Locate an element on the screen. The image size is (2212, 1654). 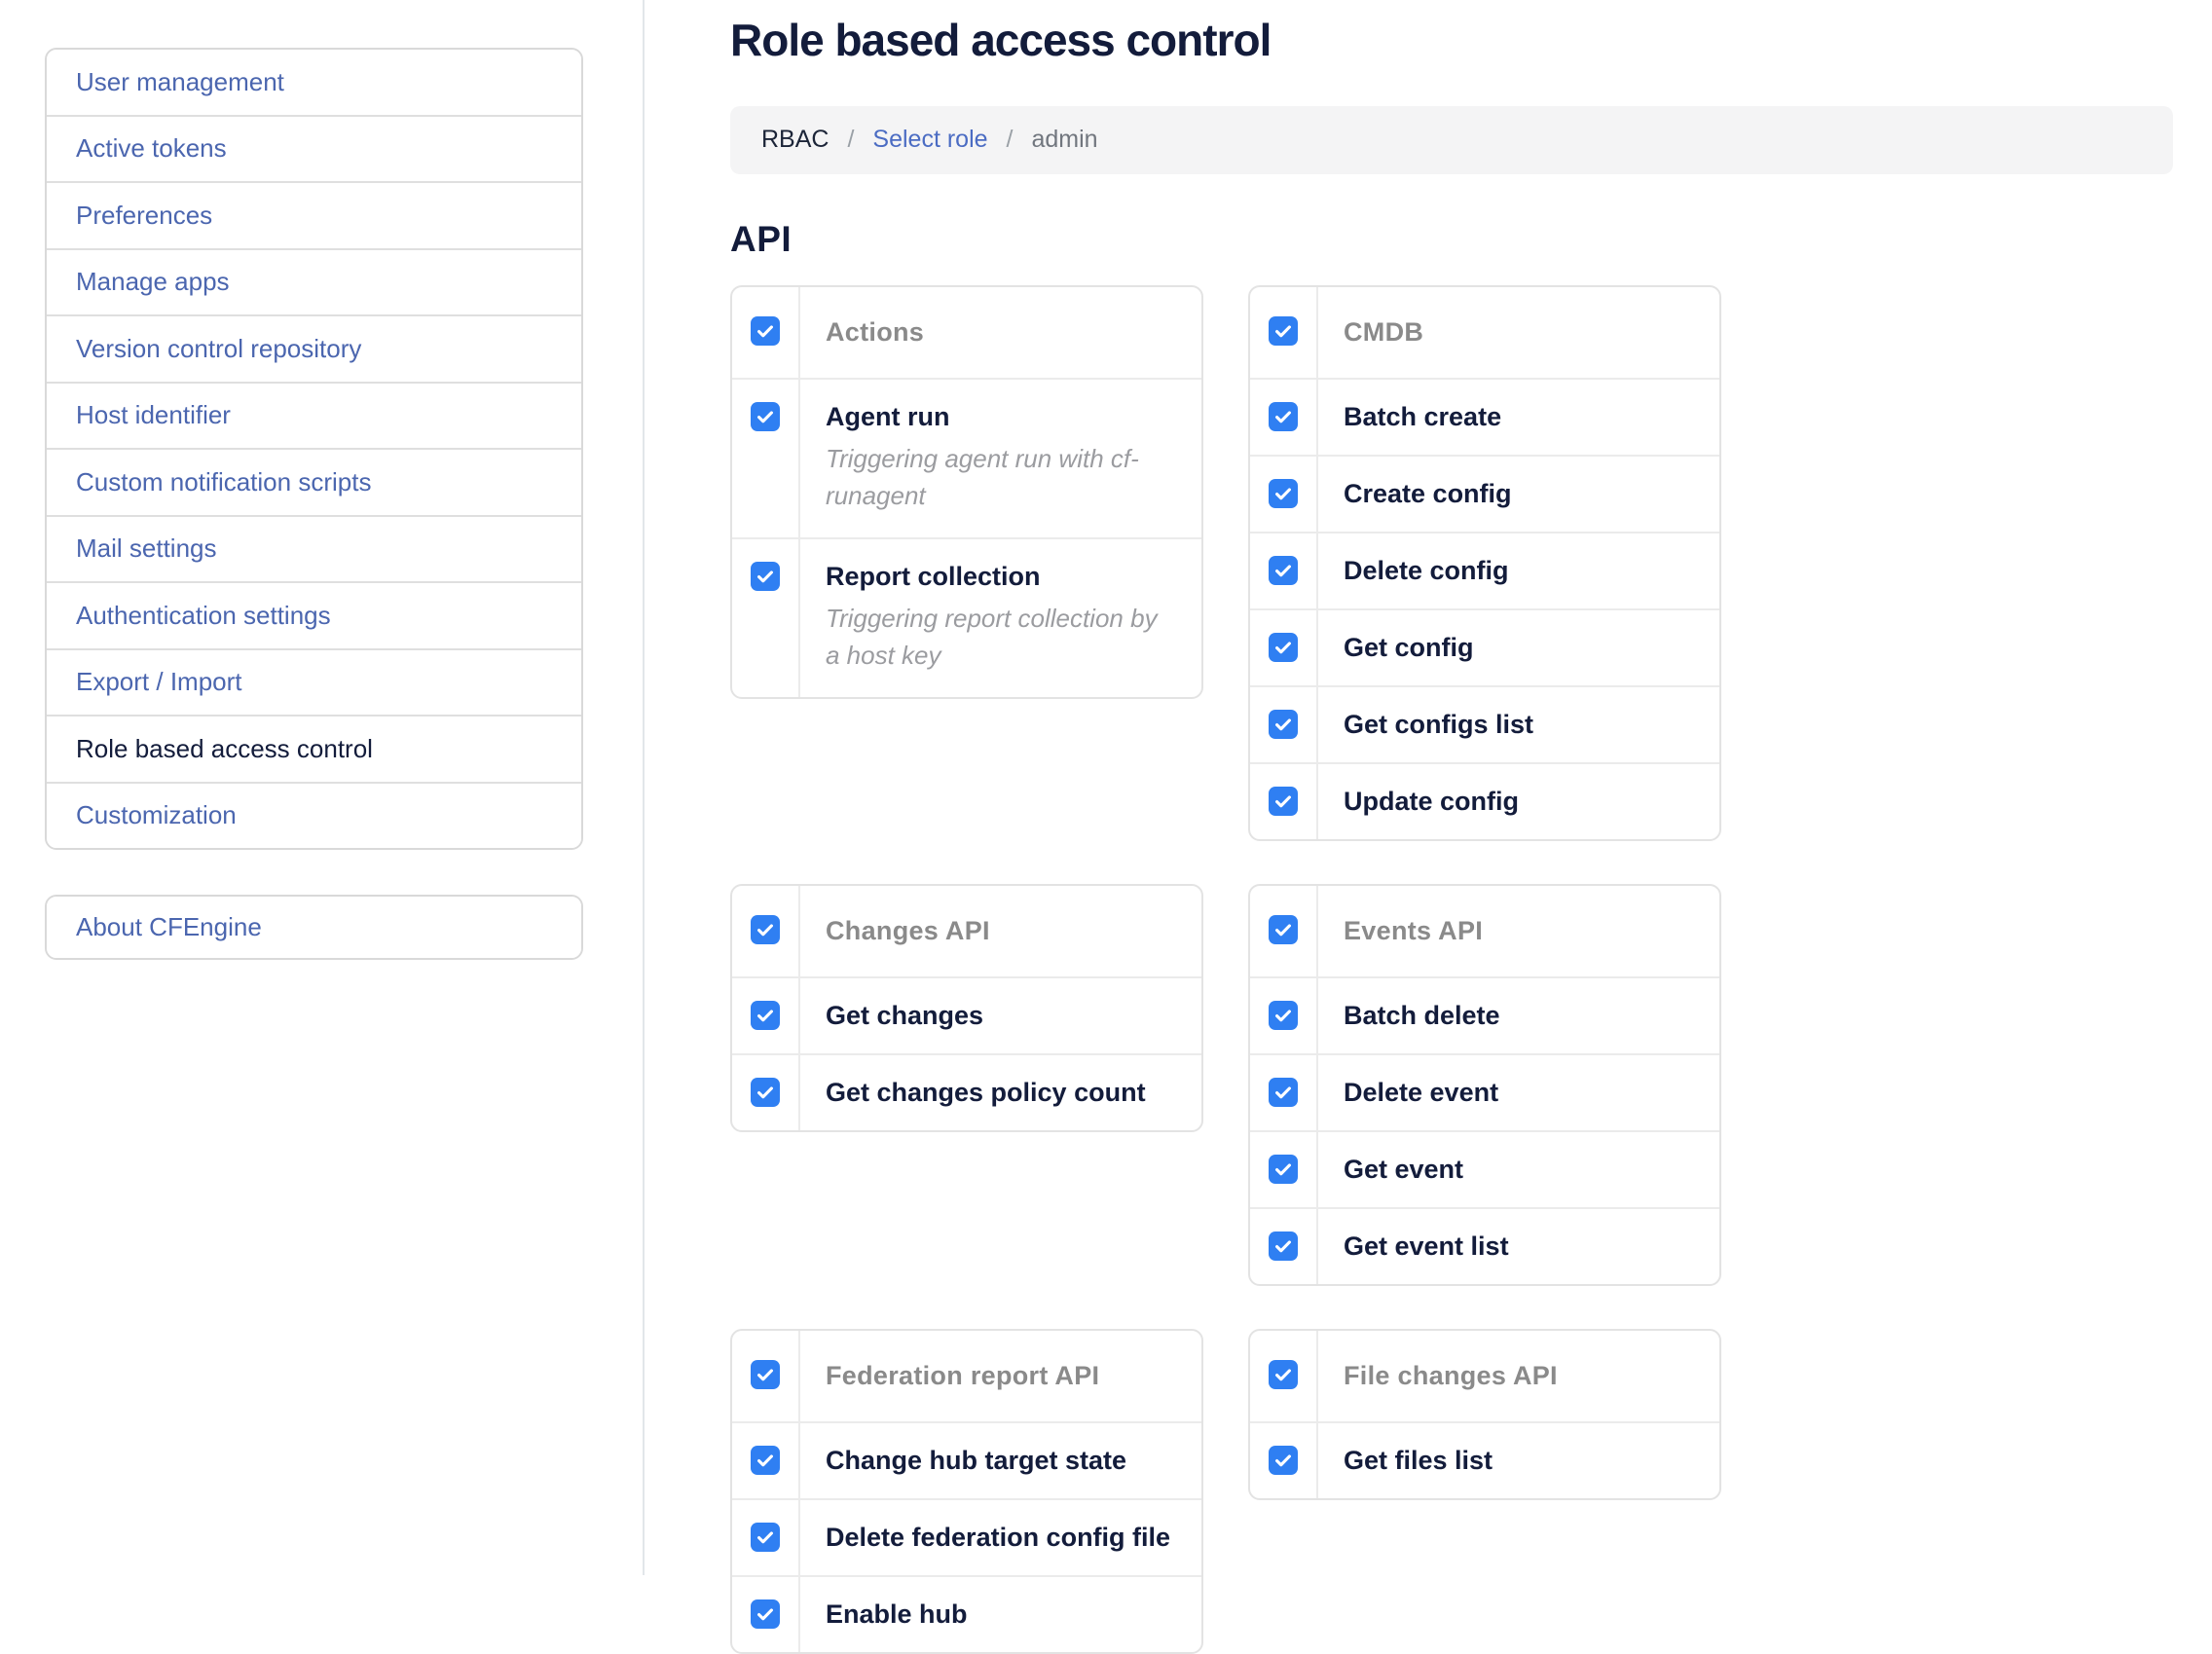
group-checkbox-cell is located at coordinates (766, 332).